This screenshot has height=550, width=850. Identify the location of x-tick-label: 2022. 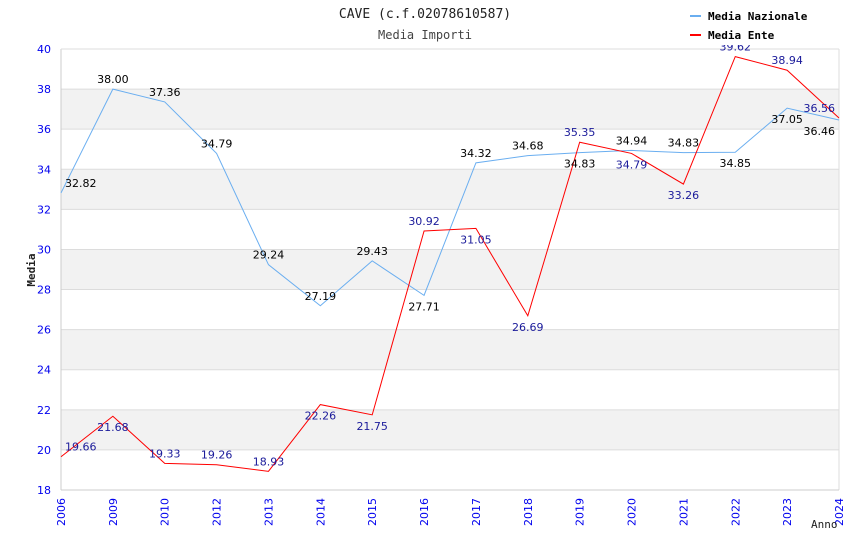
(735, 512).